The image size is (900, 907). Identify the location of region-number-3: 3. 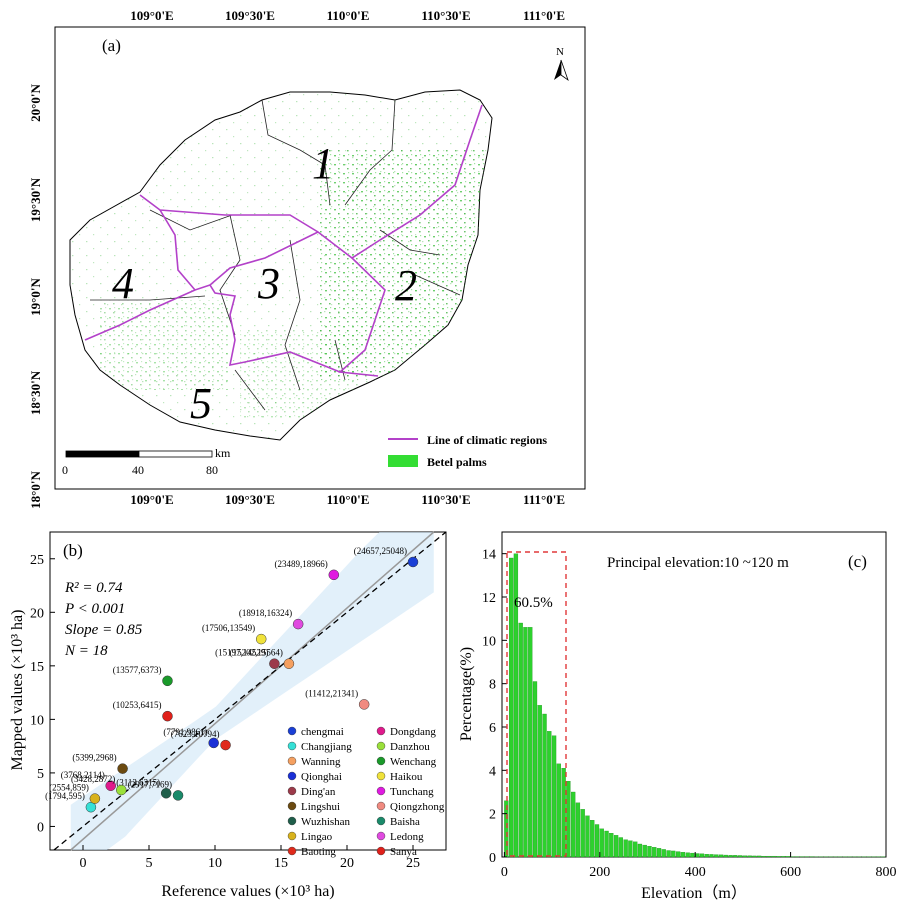
(268, 283).